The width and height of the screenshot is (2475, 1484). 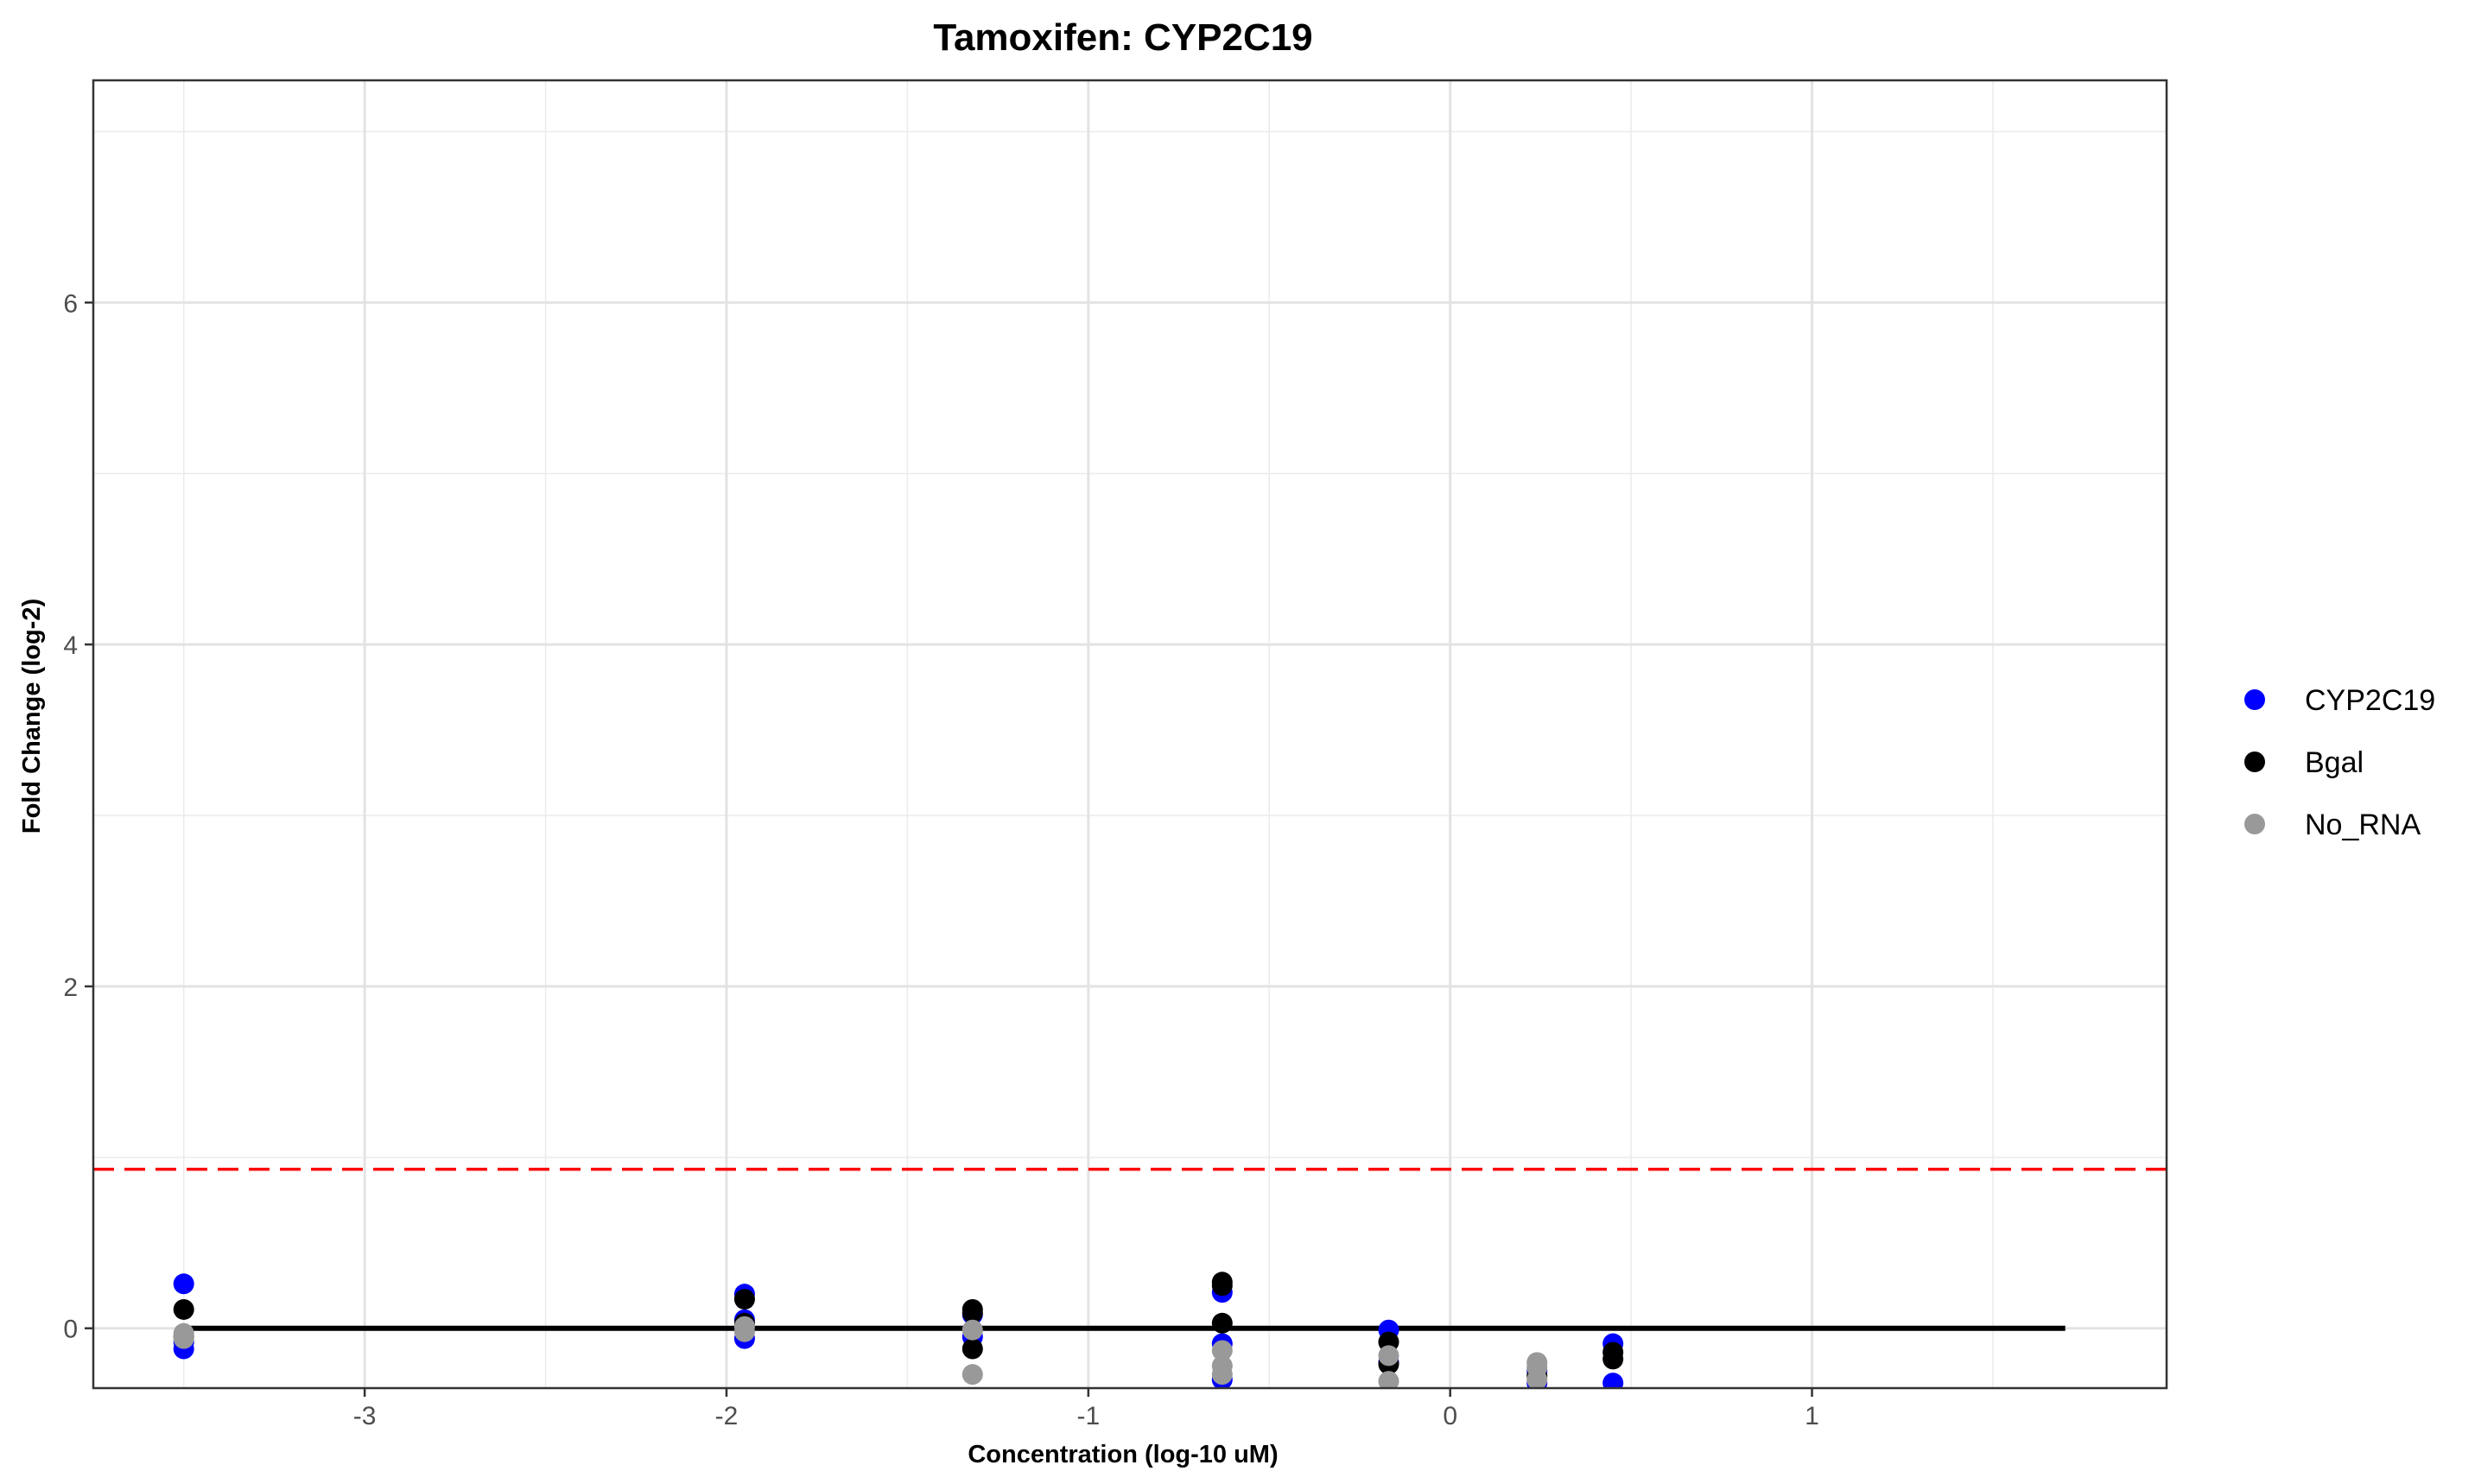 I want to click on x-axis-label: Concentration (log-10 uM), so click(x=1123, y=1454).